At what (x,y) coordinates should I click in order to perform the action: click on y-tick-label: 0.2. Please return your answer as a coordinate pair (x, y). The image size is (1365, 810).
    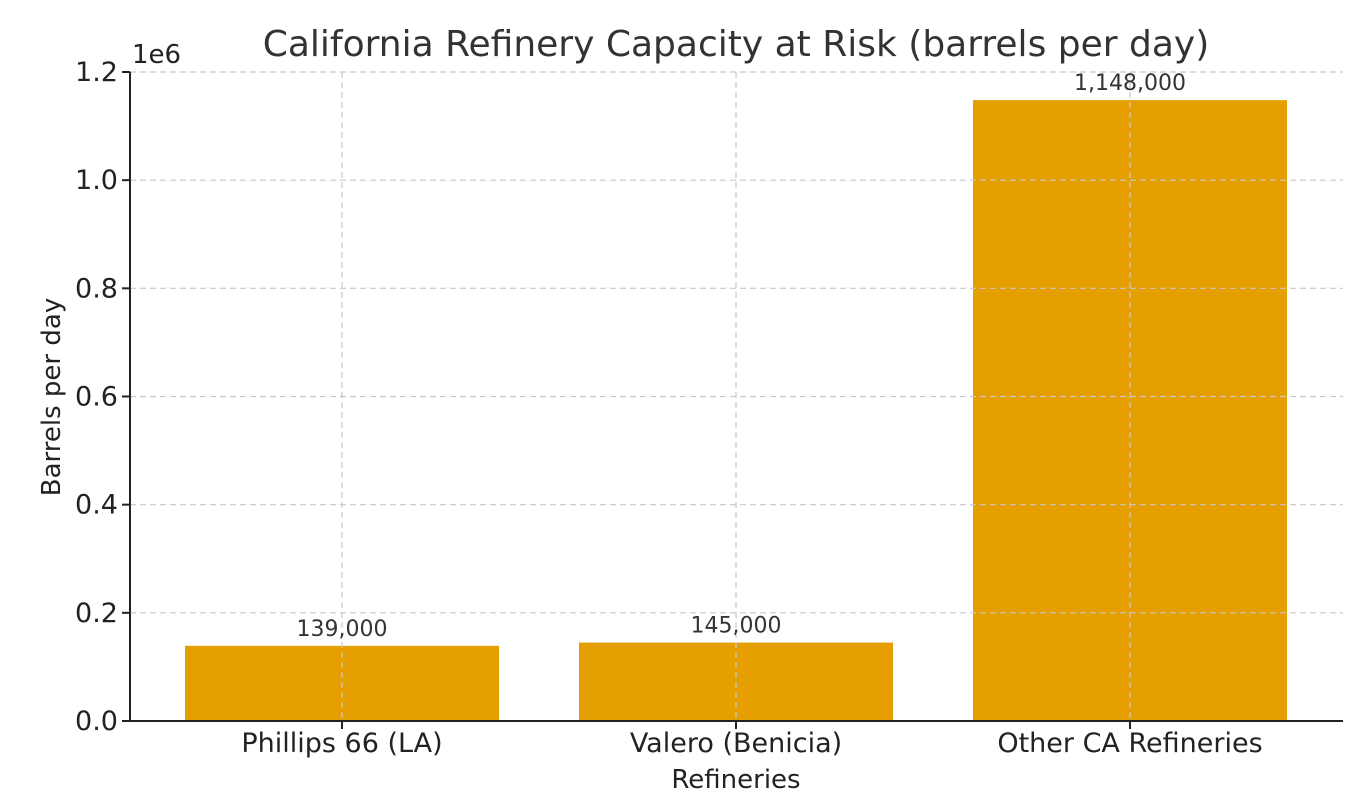
    Looking at the image, I should click on (96, 613).